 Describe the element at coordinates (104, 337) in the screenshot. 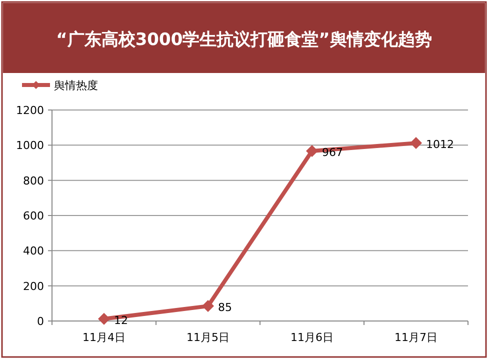

I see `x-tick-label: 11月4日` at that location.